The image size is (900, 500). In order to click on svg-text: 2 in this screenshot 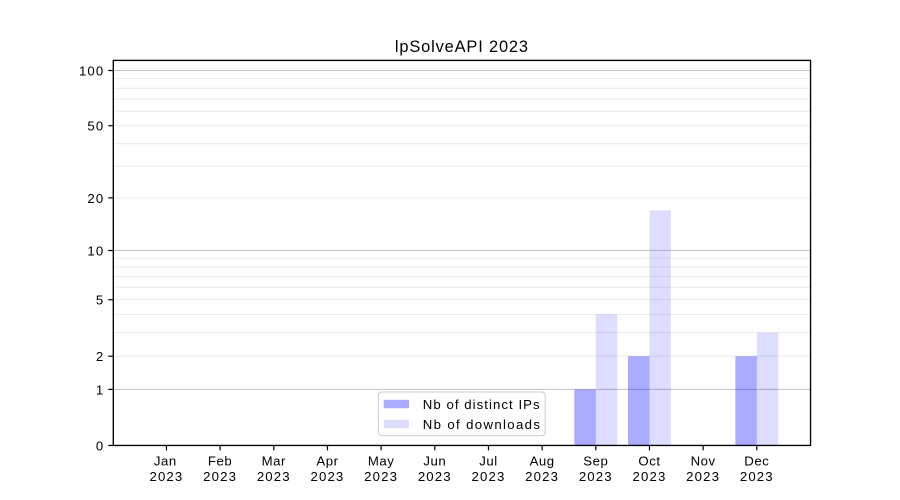, I will do `click(100, 356)`.